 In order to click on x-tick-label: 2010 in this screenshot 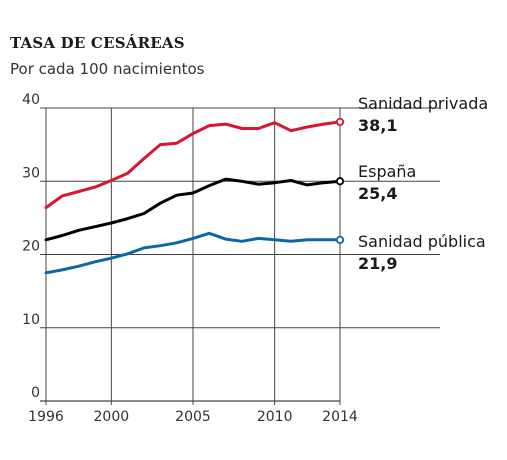, I will do `click(275, 417)`.